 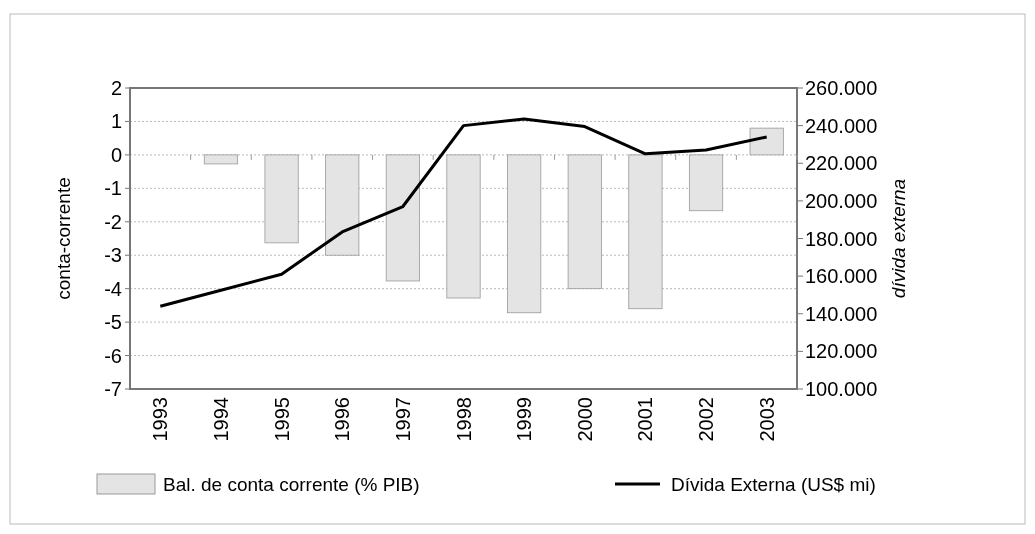 I want to click on y2-tick-label: 260.000, so click(x=841, y=88).